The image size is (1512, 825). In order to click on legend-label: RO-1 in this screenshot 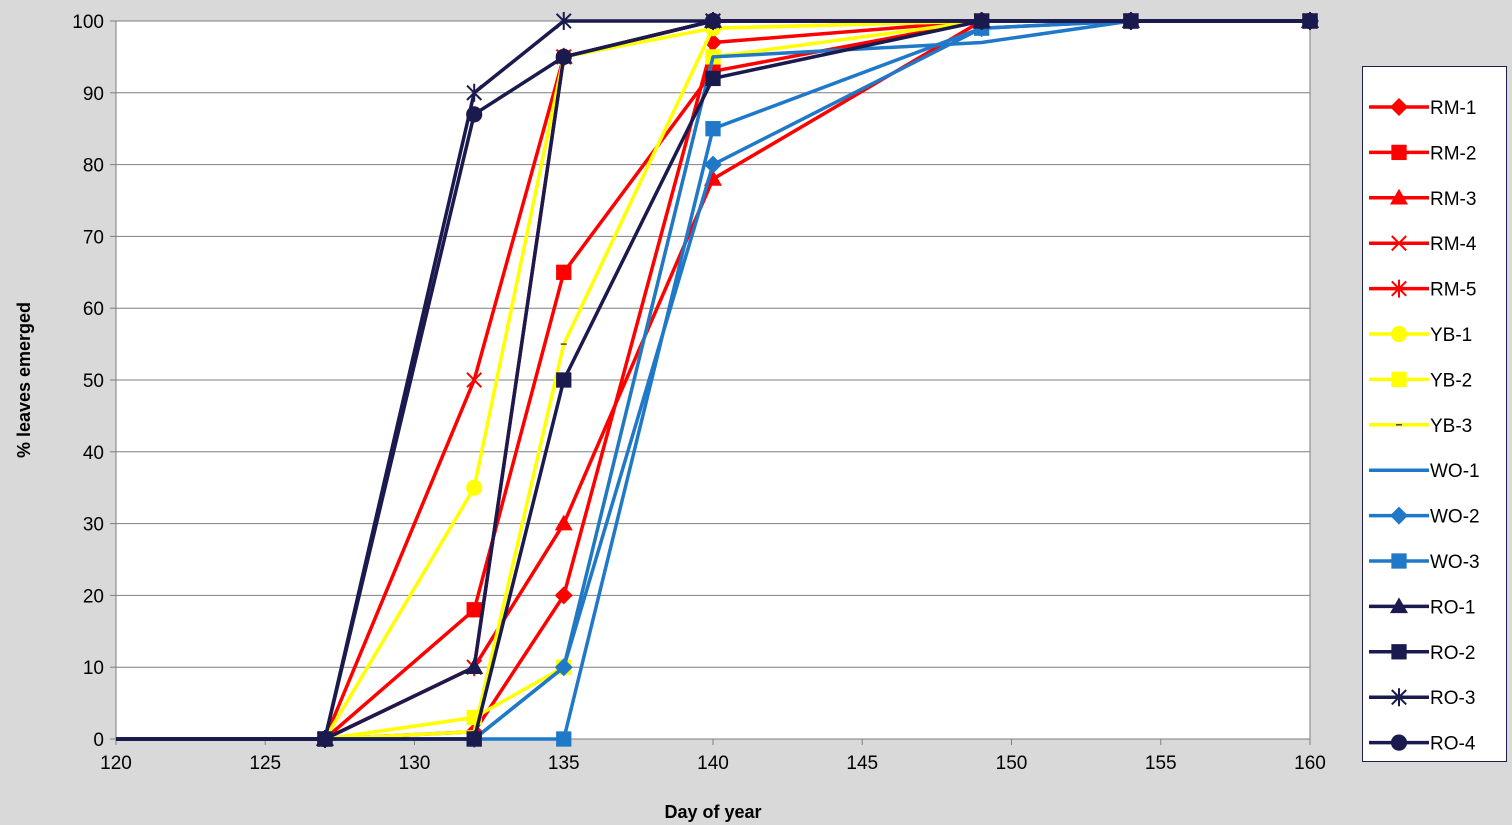, I will do `click(1452, 607)`.